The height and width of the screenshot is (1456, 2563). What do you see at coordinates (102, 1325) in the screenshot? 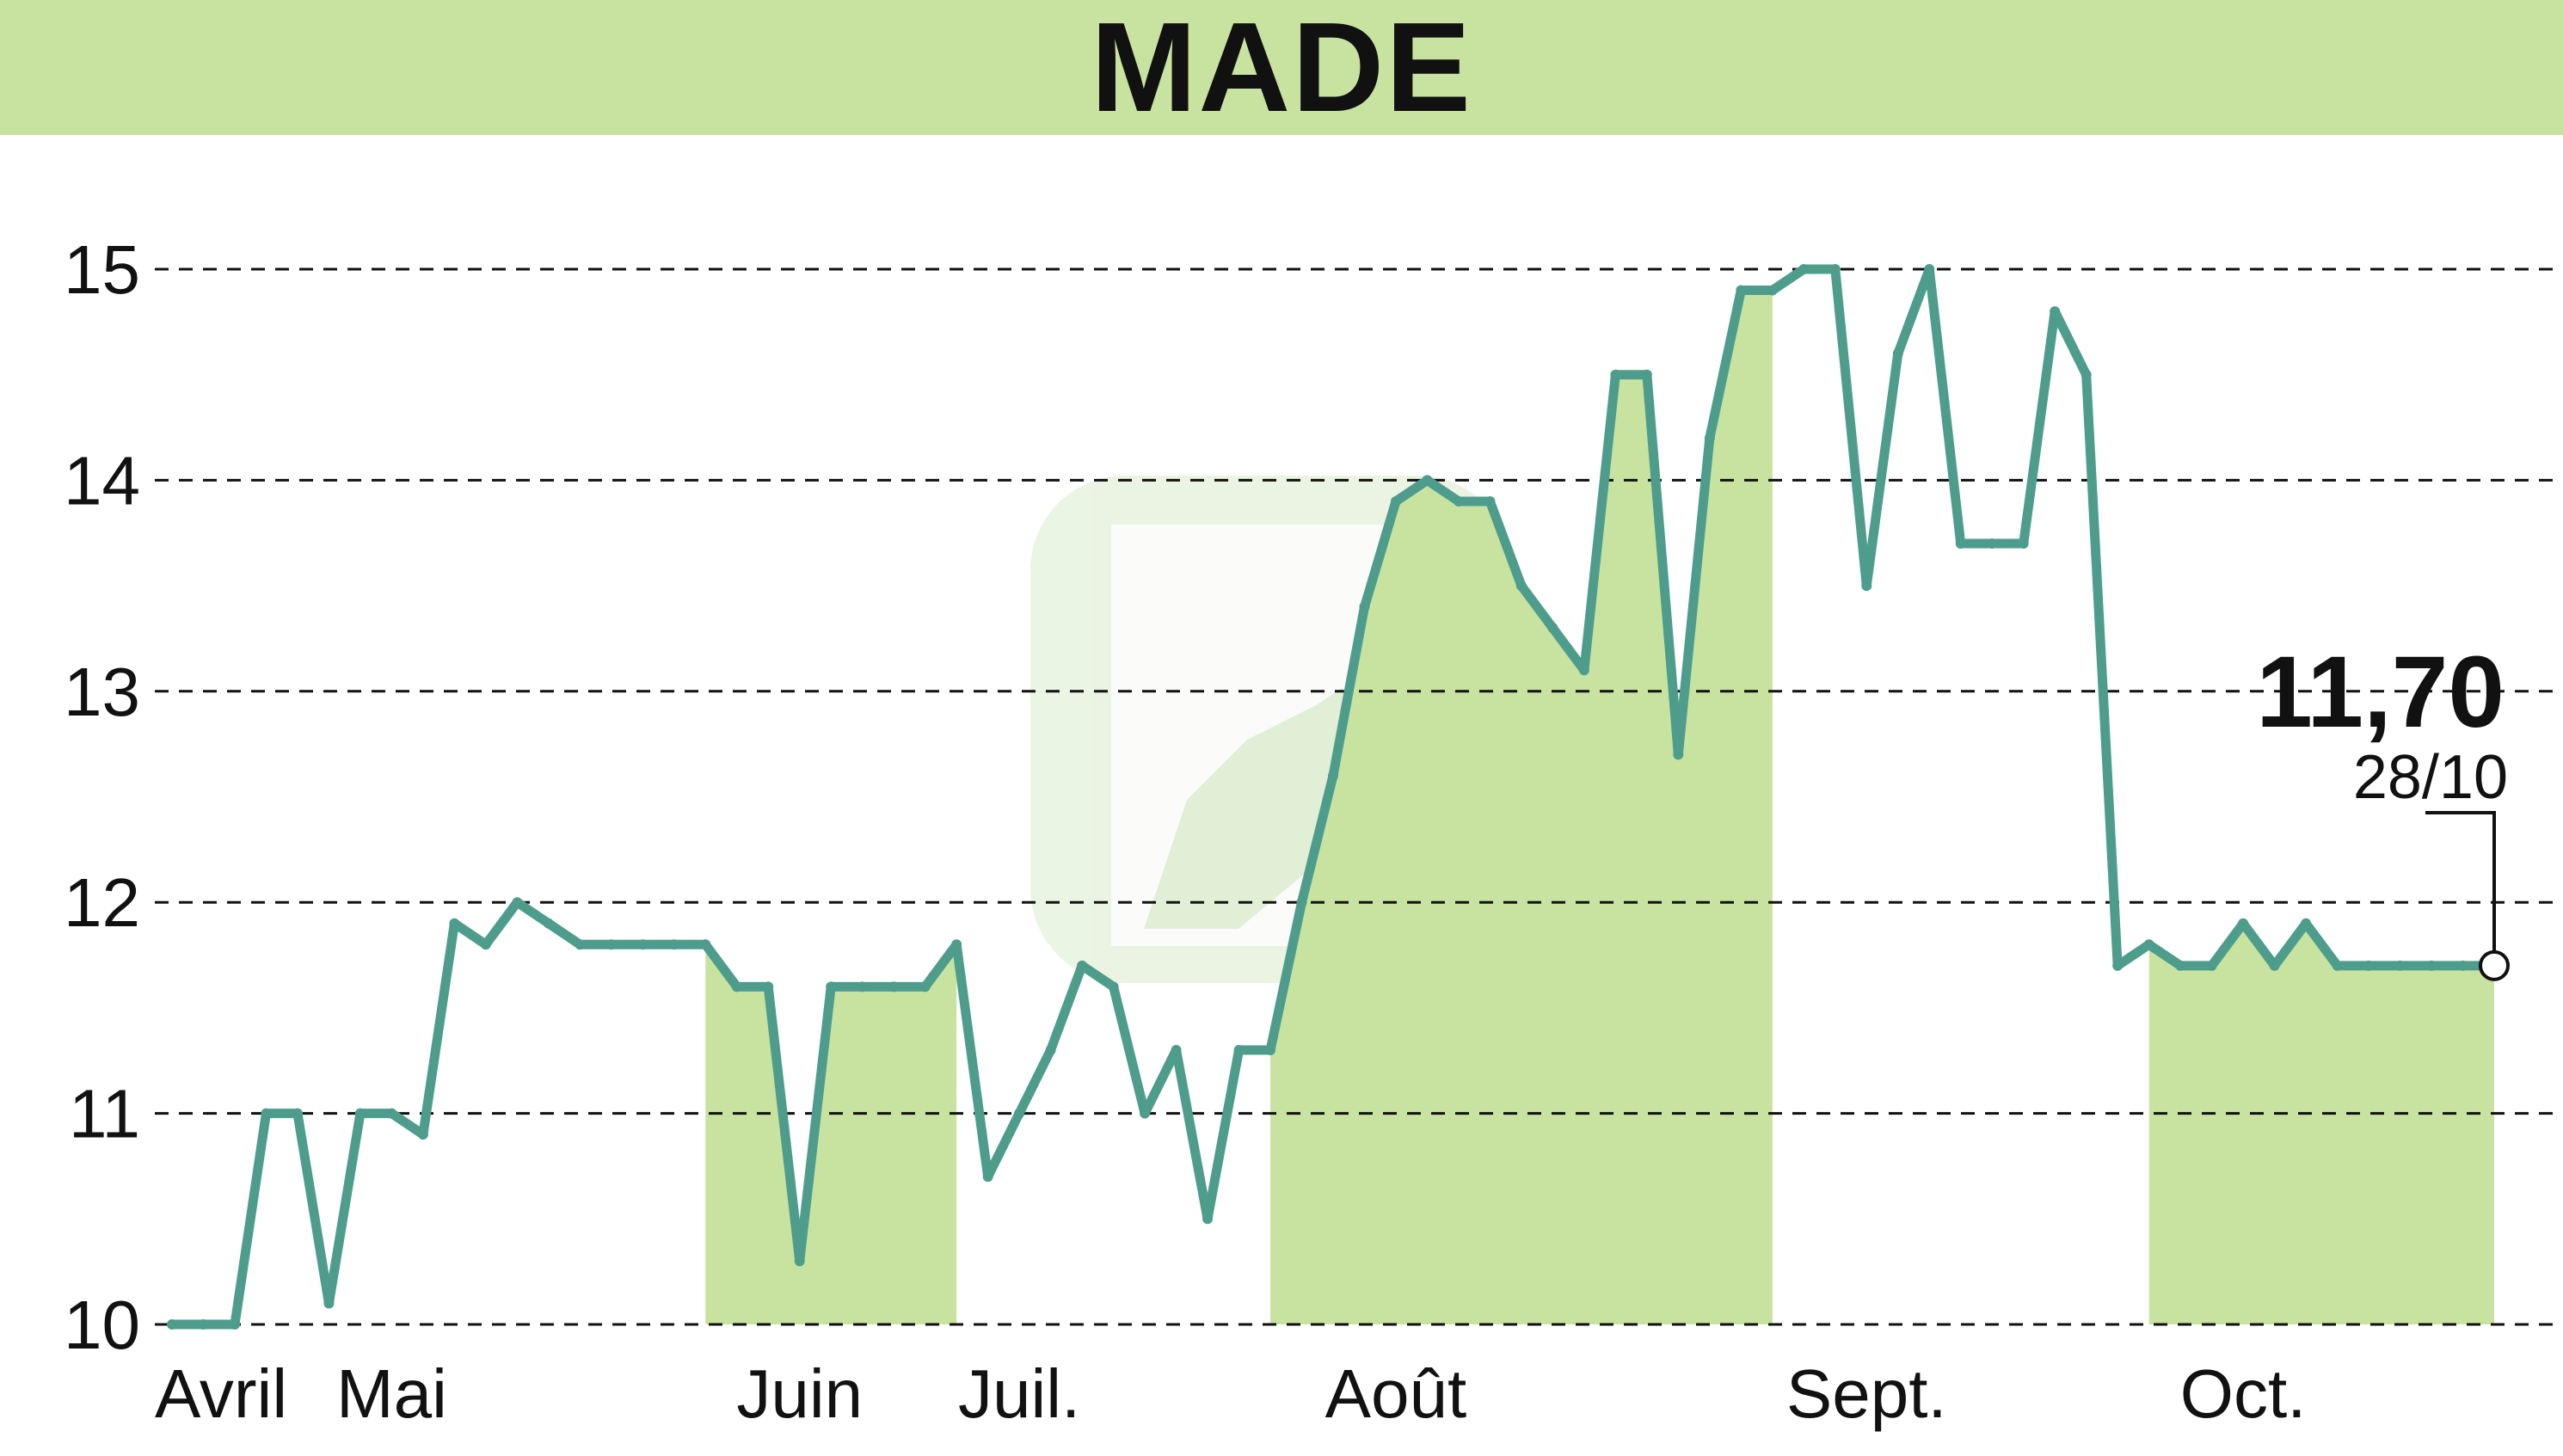
I see `y-tick-label: 10` at bounding box center [102, 1325].